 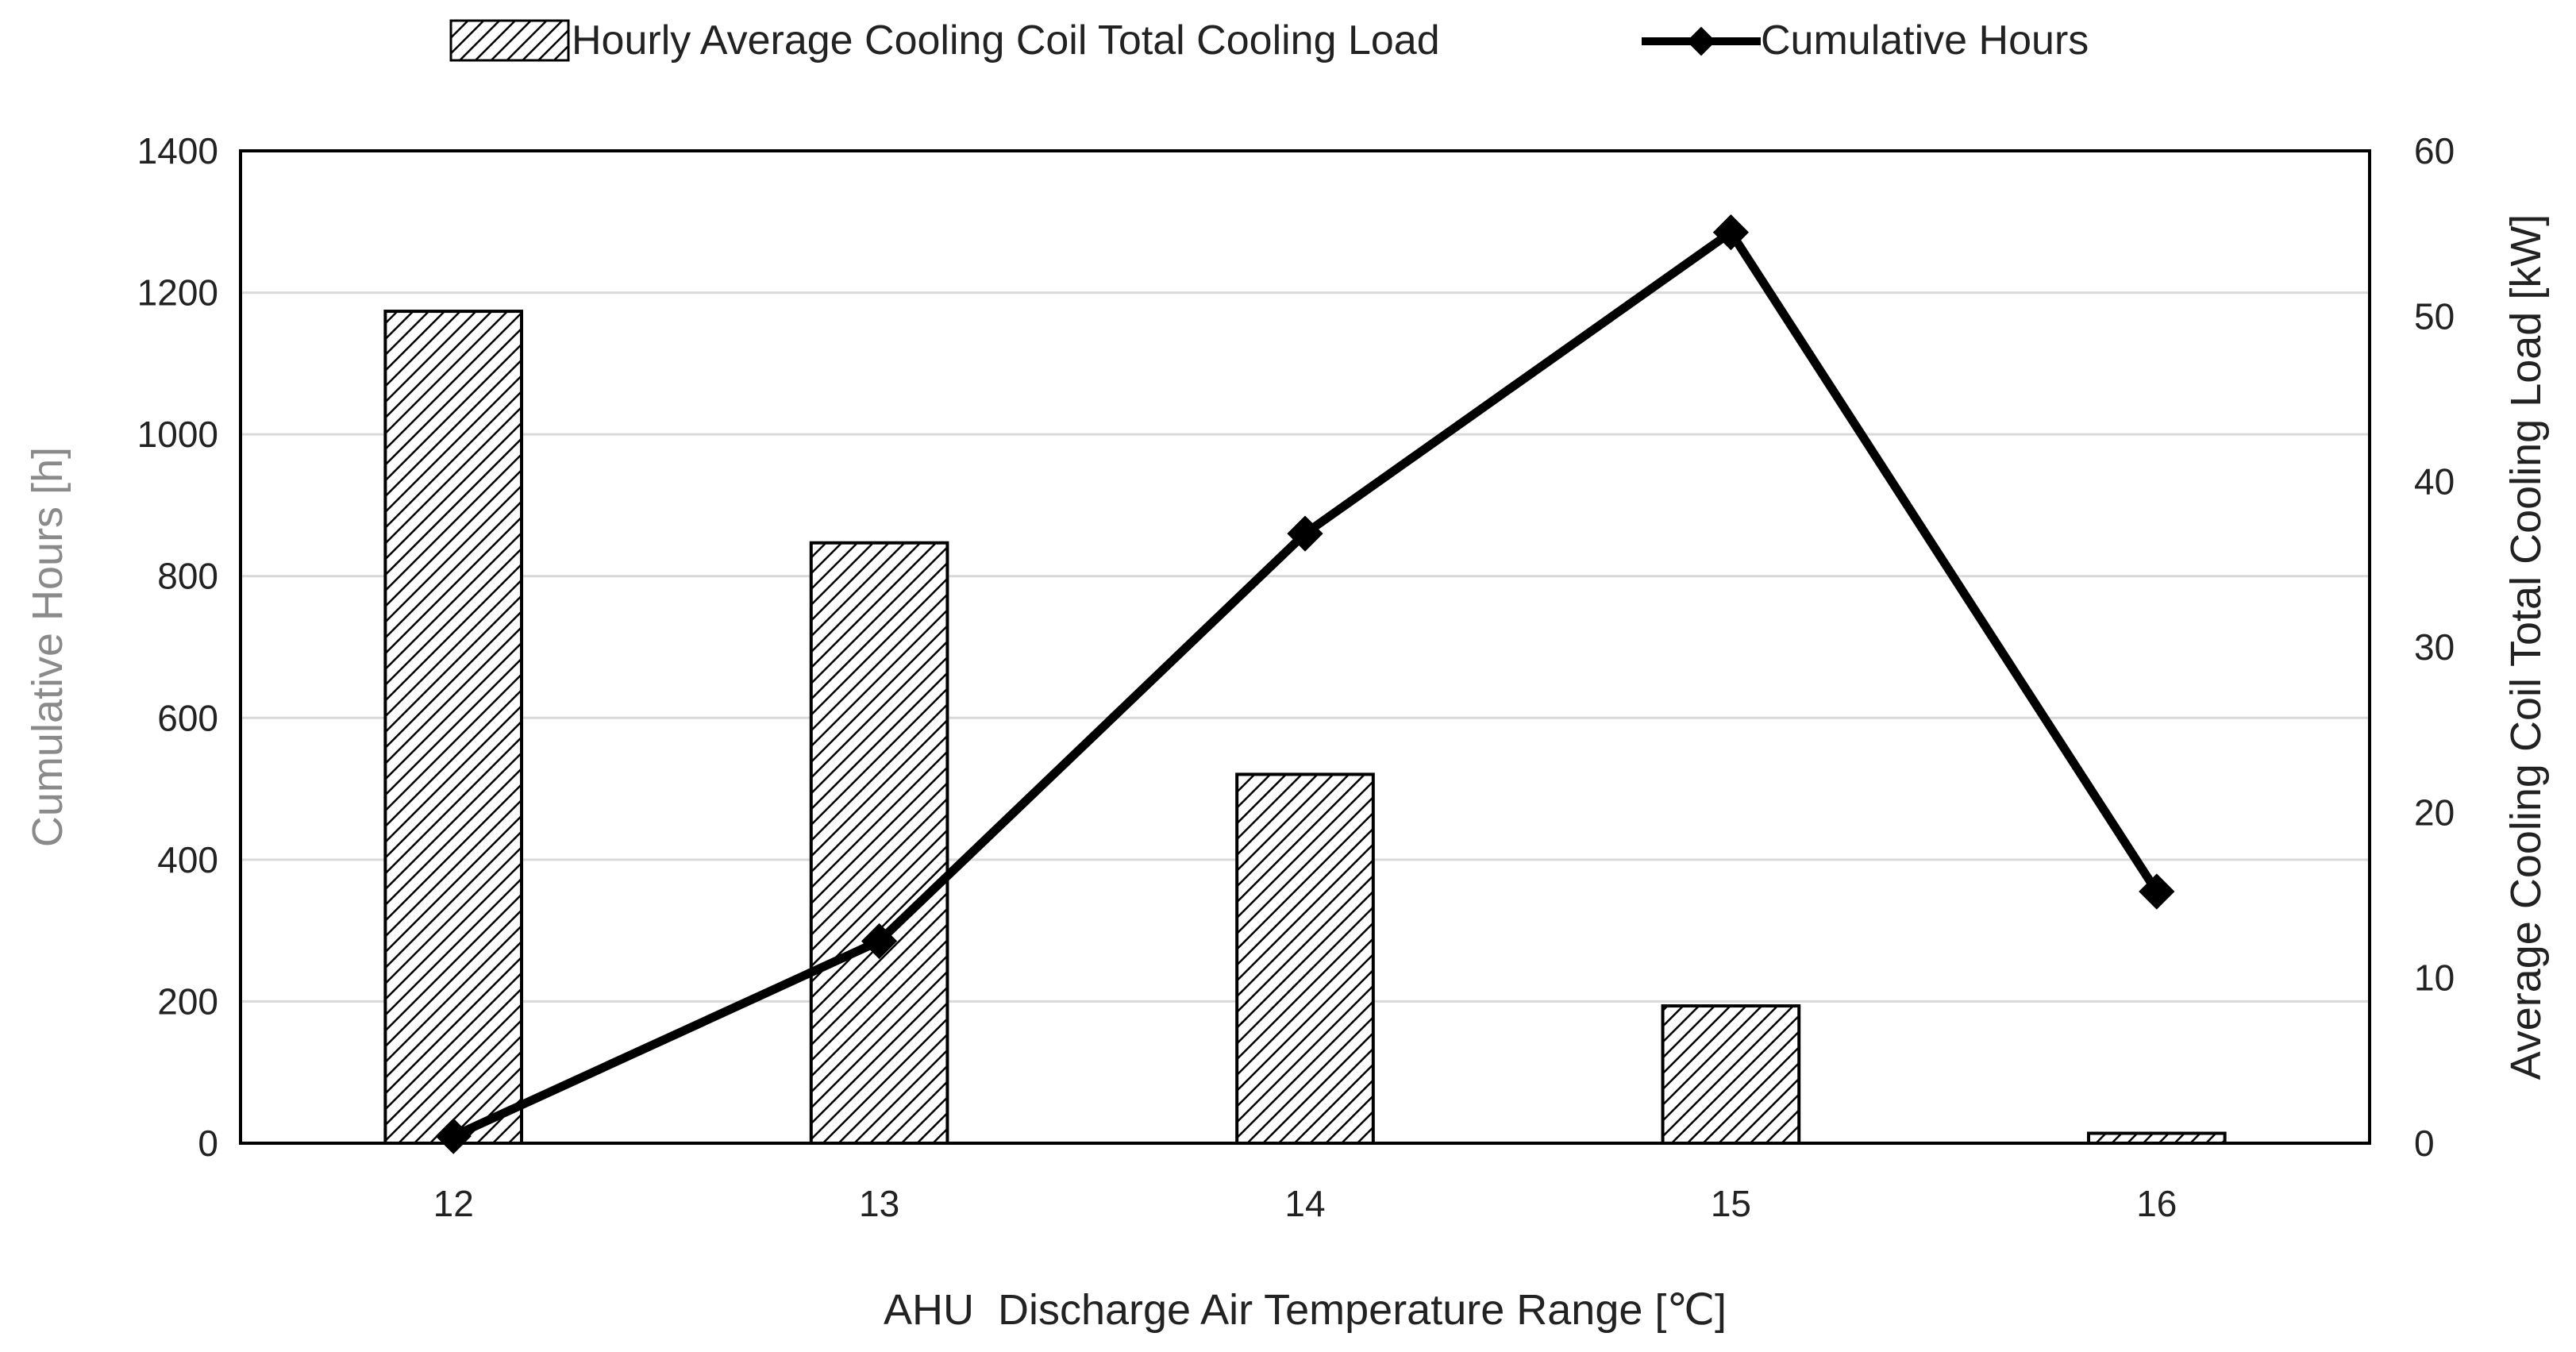 I want to click on right-tick-label: 50, so click(x=2434, y=316).